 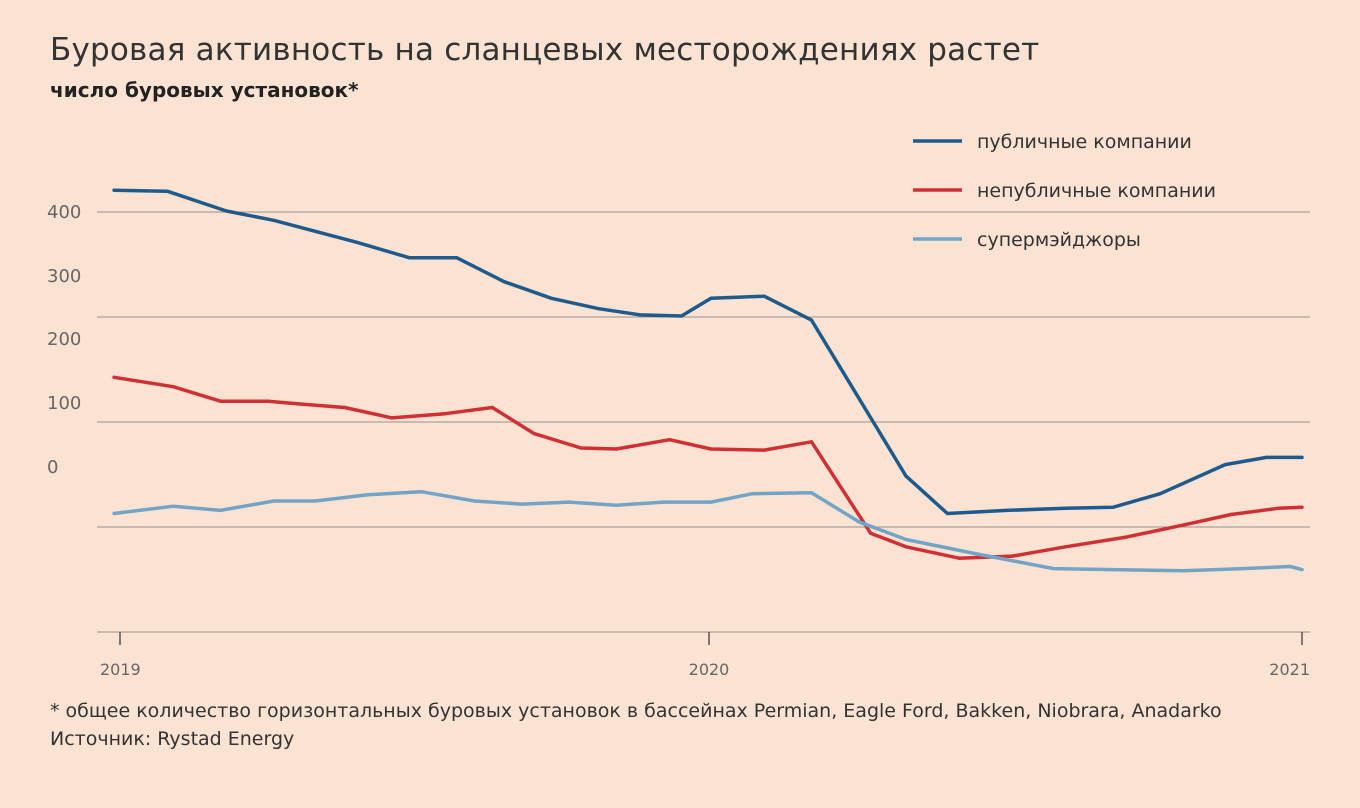 I want to click on legend-label: супермэйджоры, so click(x=1059, y=240).